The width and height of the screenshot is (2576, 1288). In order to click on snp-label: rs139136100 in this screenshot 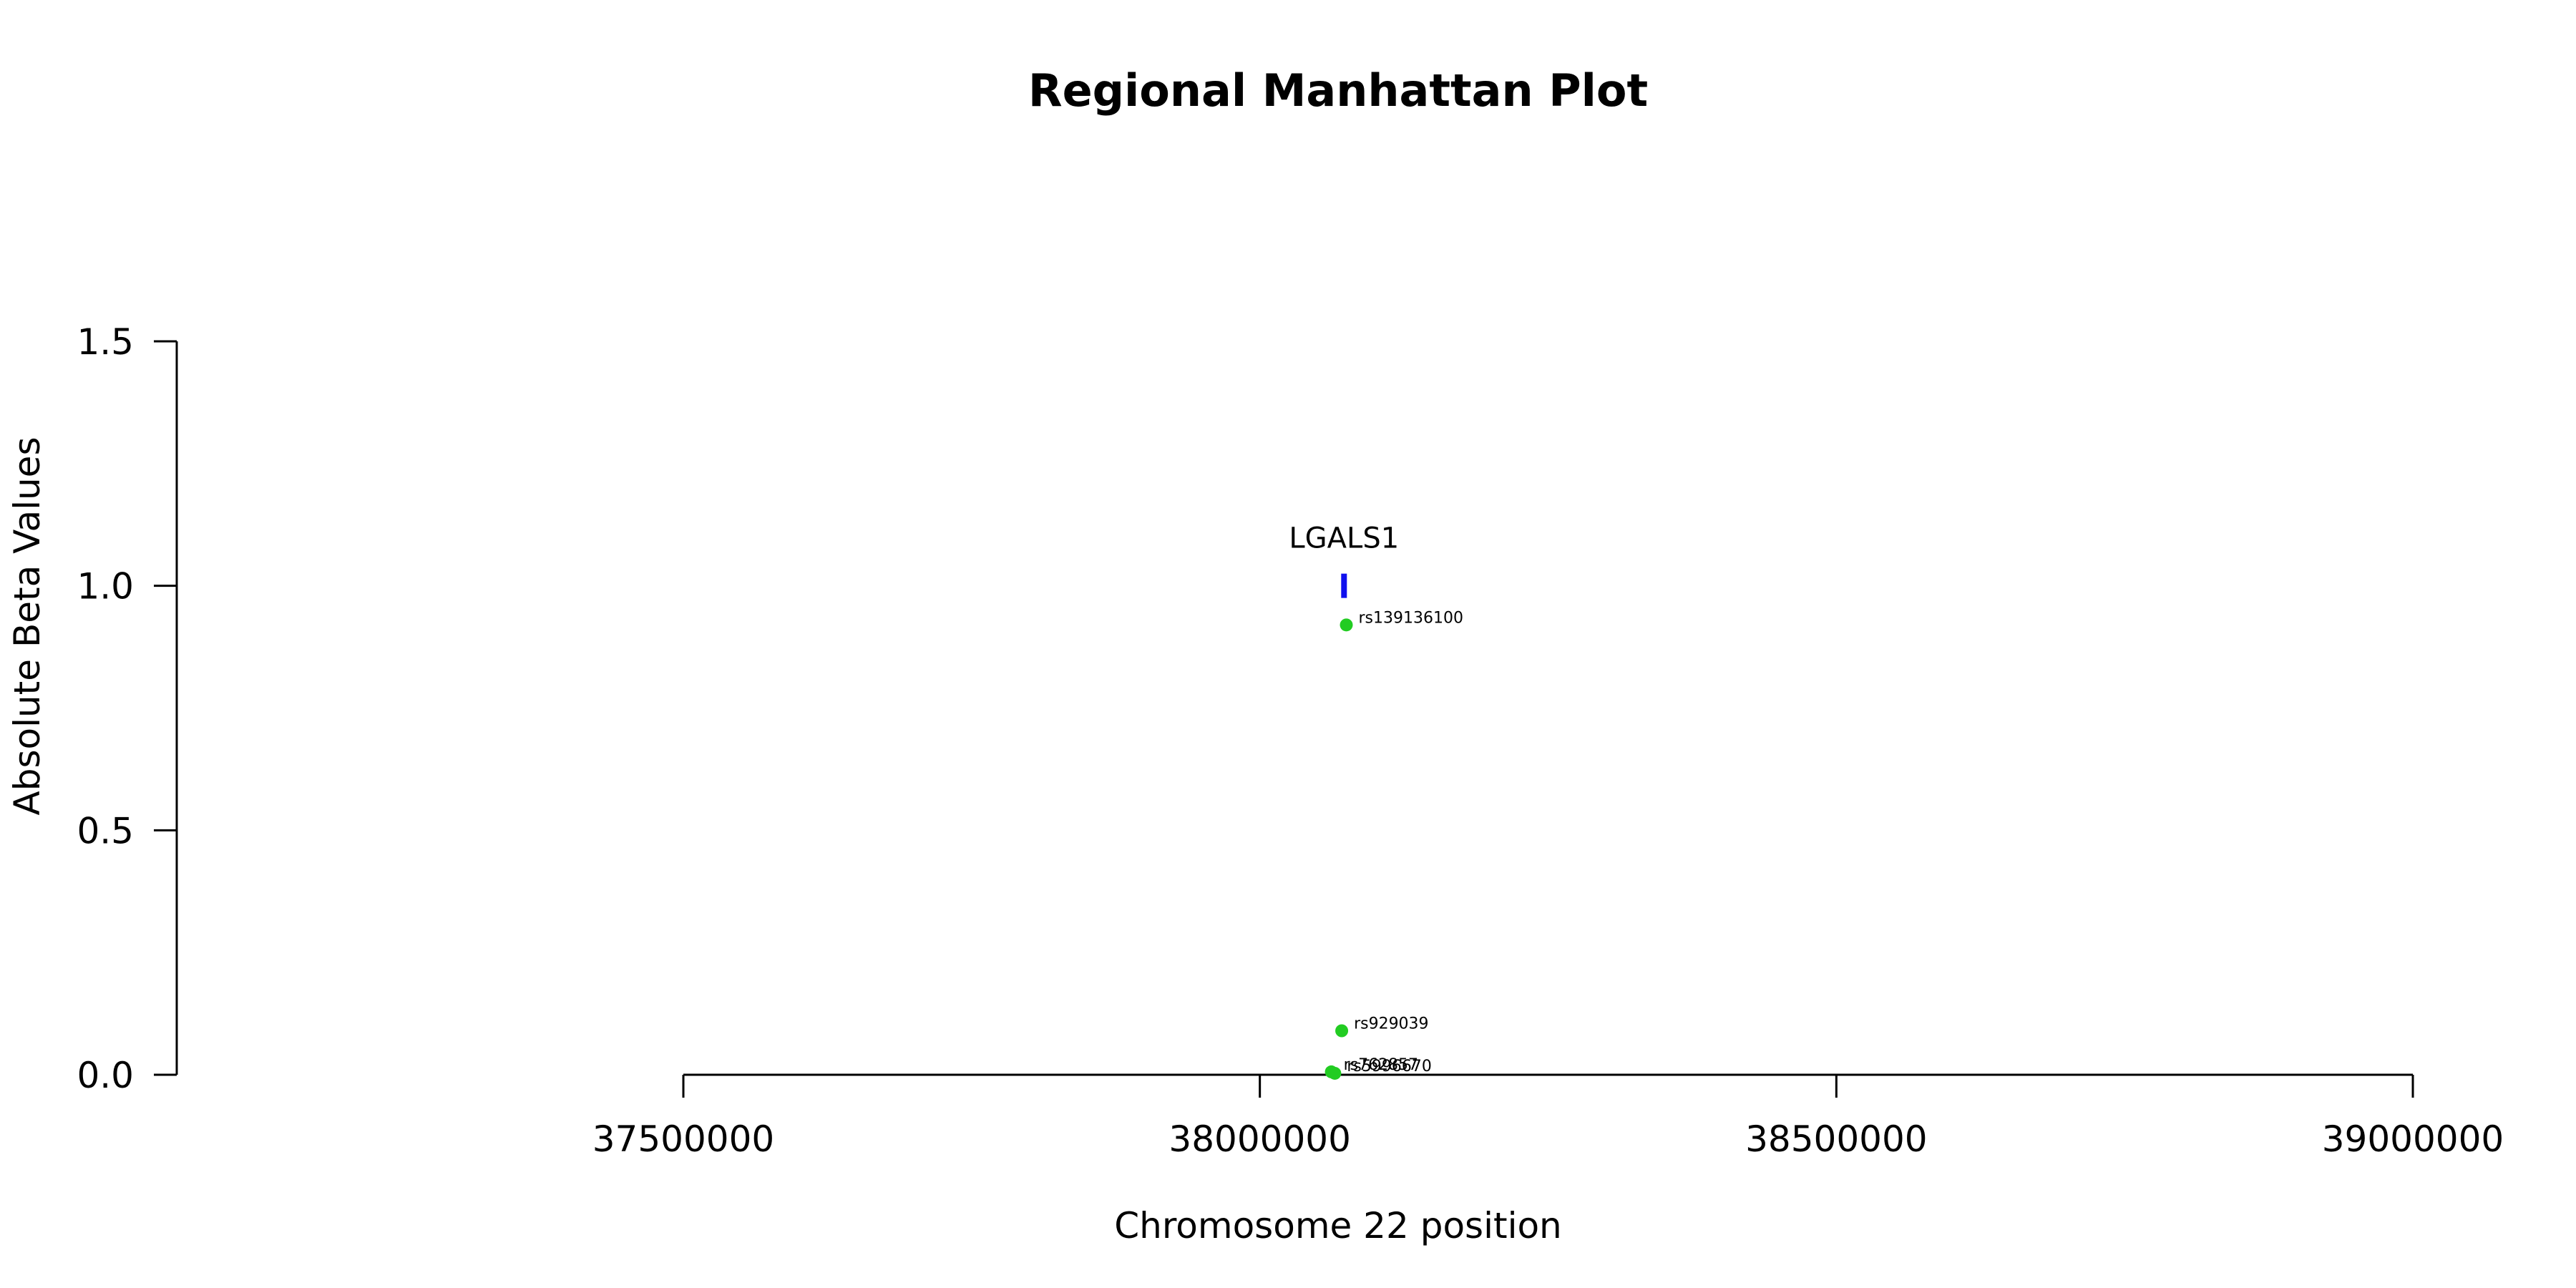, I will do `click(1411, 618)`.